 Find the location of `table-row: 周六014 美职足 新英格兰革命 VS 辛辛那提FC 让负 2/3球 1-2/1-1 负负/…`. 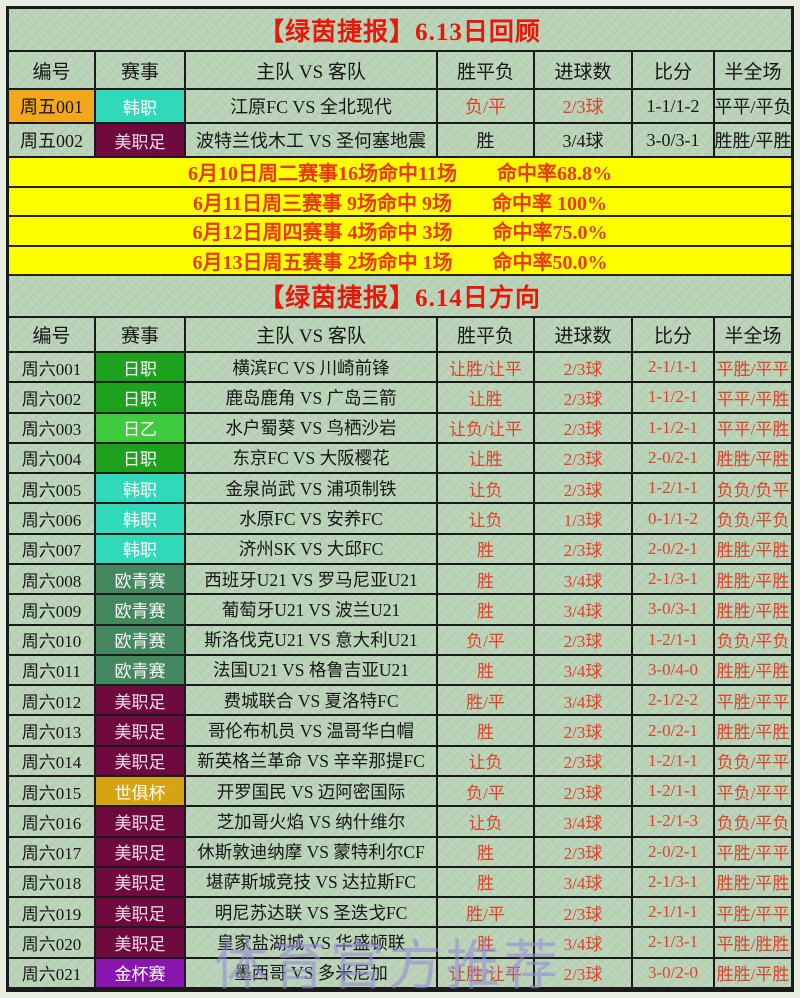

table-row: 周六014 美职足 新英格兰革命 VS 辛辛那提FC 让负 2/3球 1-2/1-1 负负/… is located at coordinates (400, 761).